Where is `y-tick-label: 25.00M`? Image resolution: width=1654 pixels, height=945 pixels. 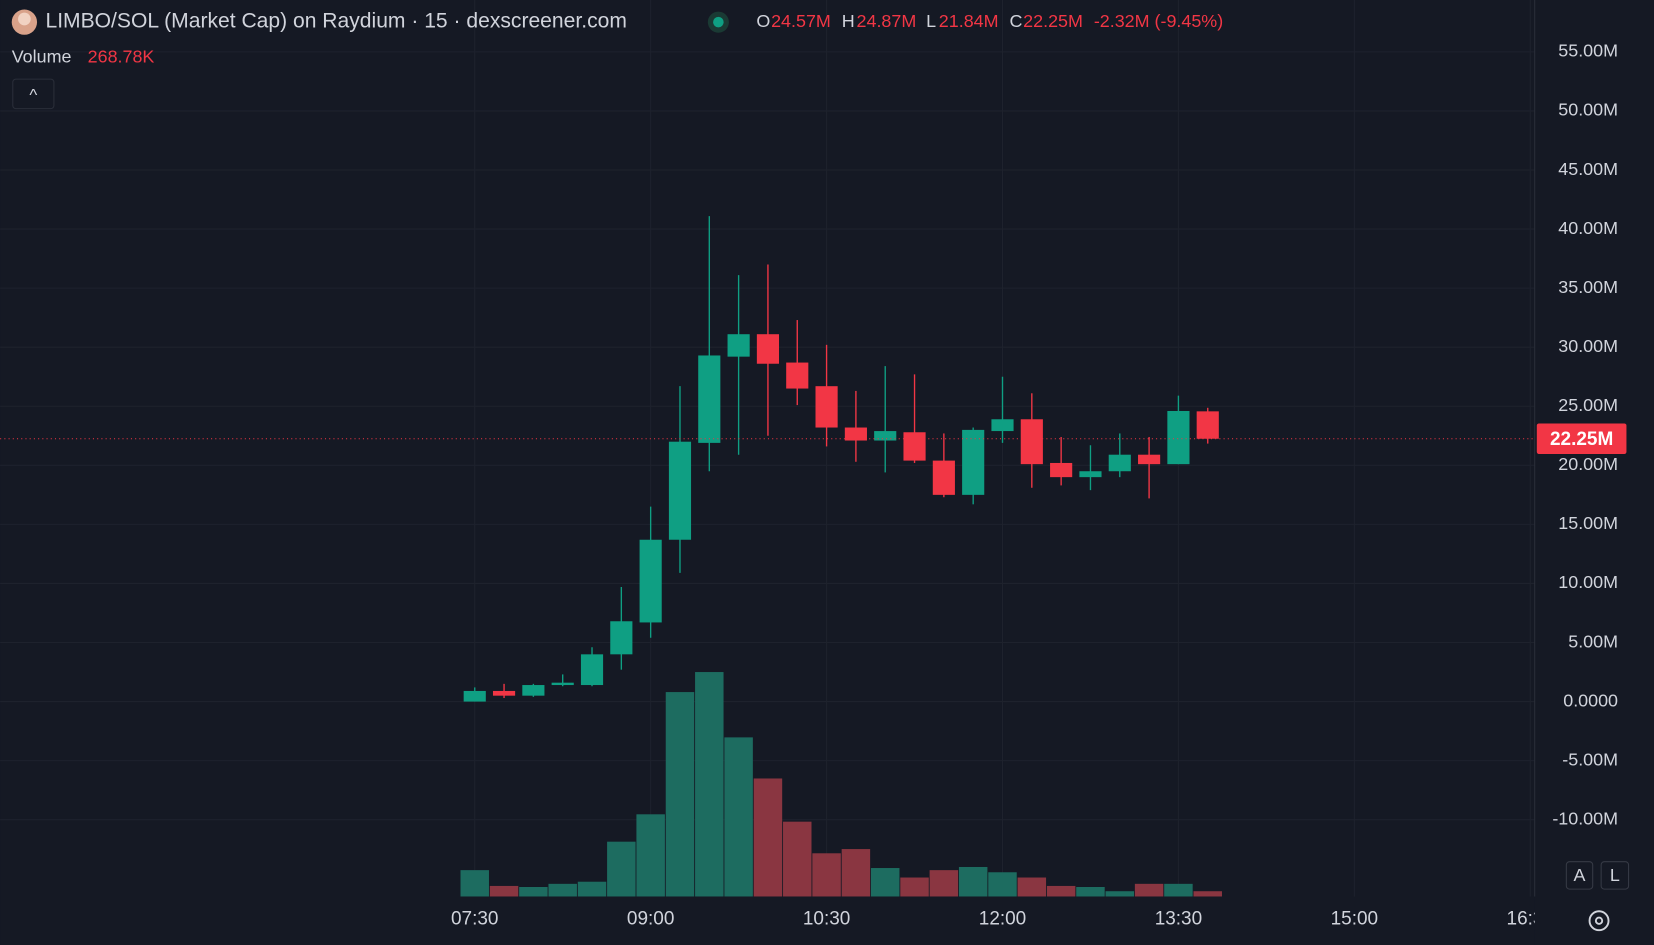
y-tick-label: 25.00M is located at coordinates (1588, 405).